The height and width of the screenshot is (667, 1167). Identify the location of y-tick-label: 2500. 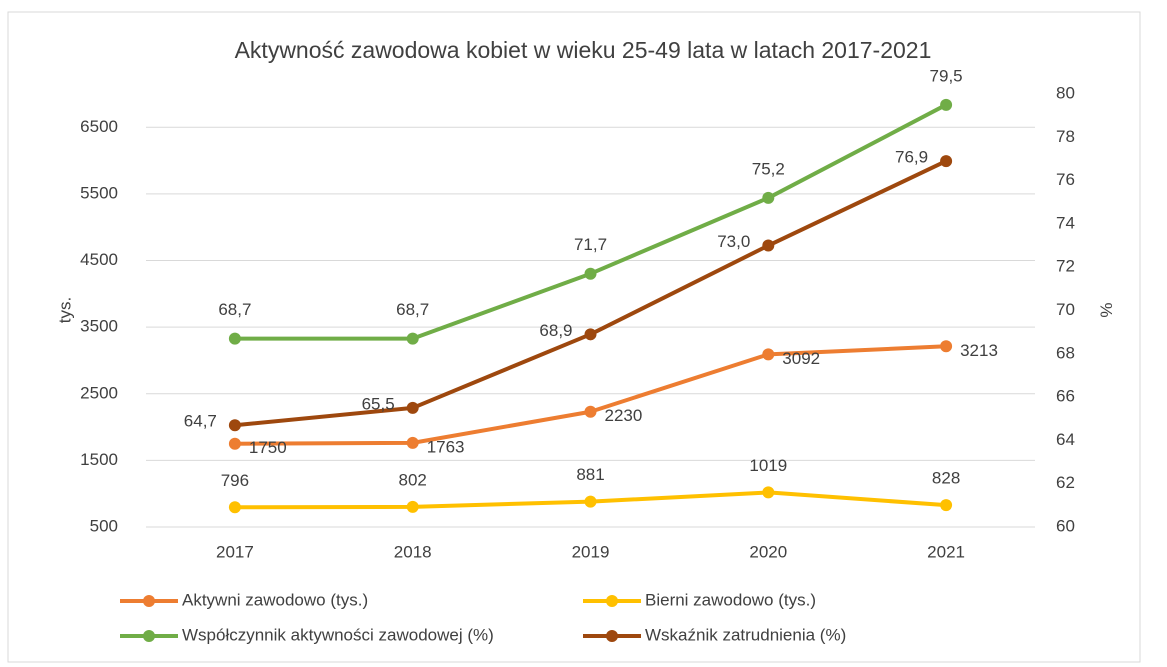
(99, 392).